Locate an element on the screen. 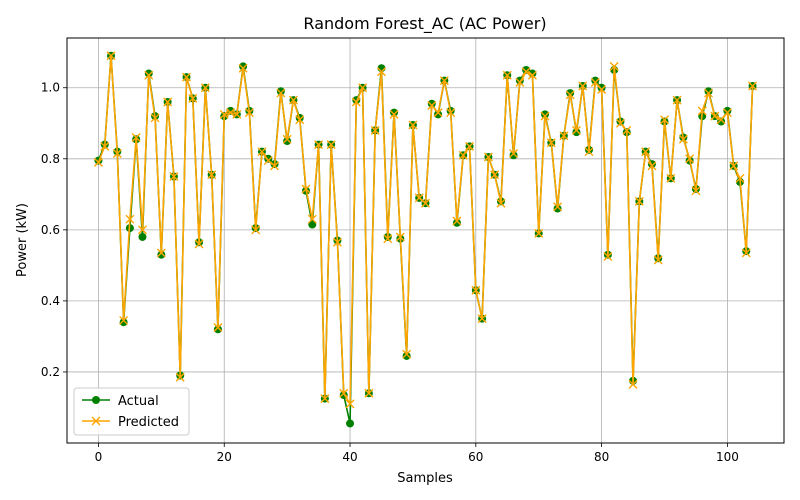  x-tick-label: 40 is located at coordinates (349, 457).